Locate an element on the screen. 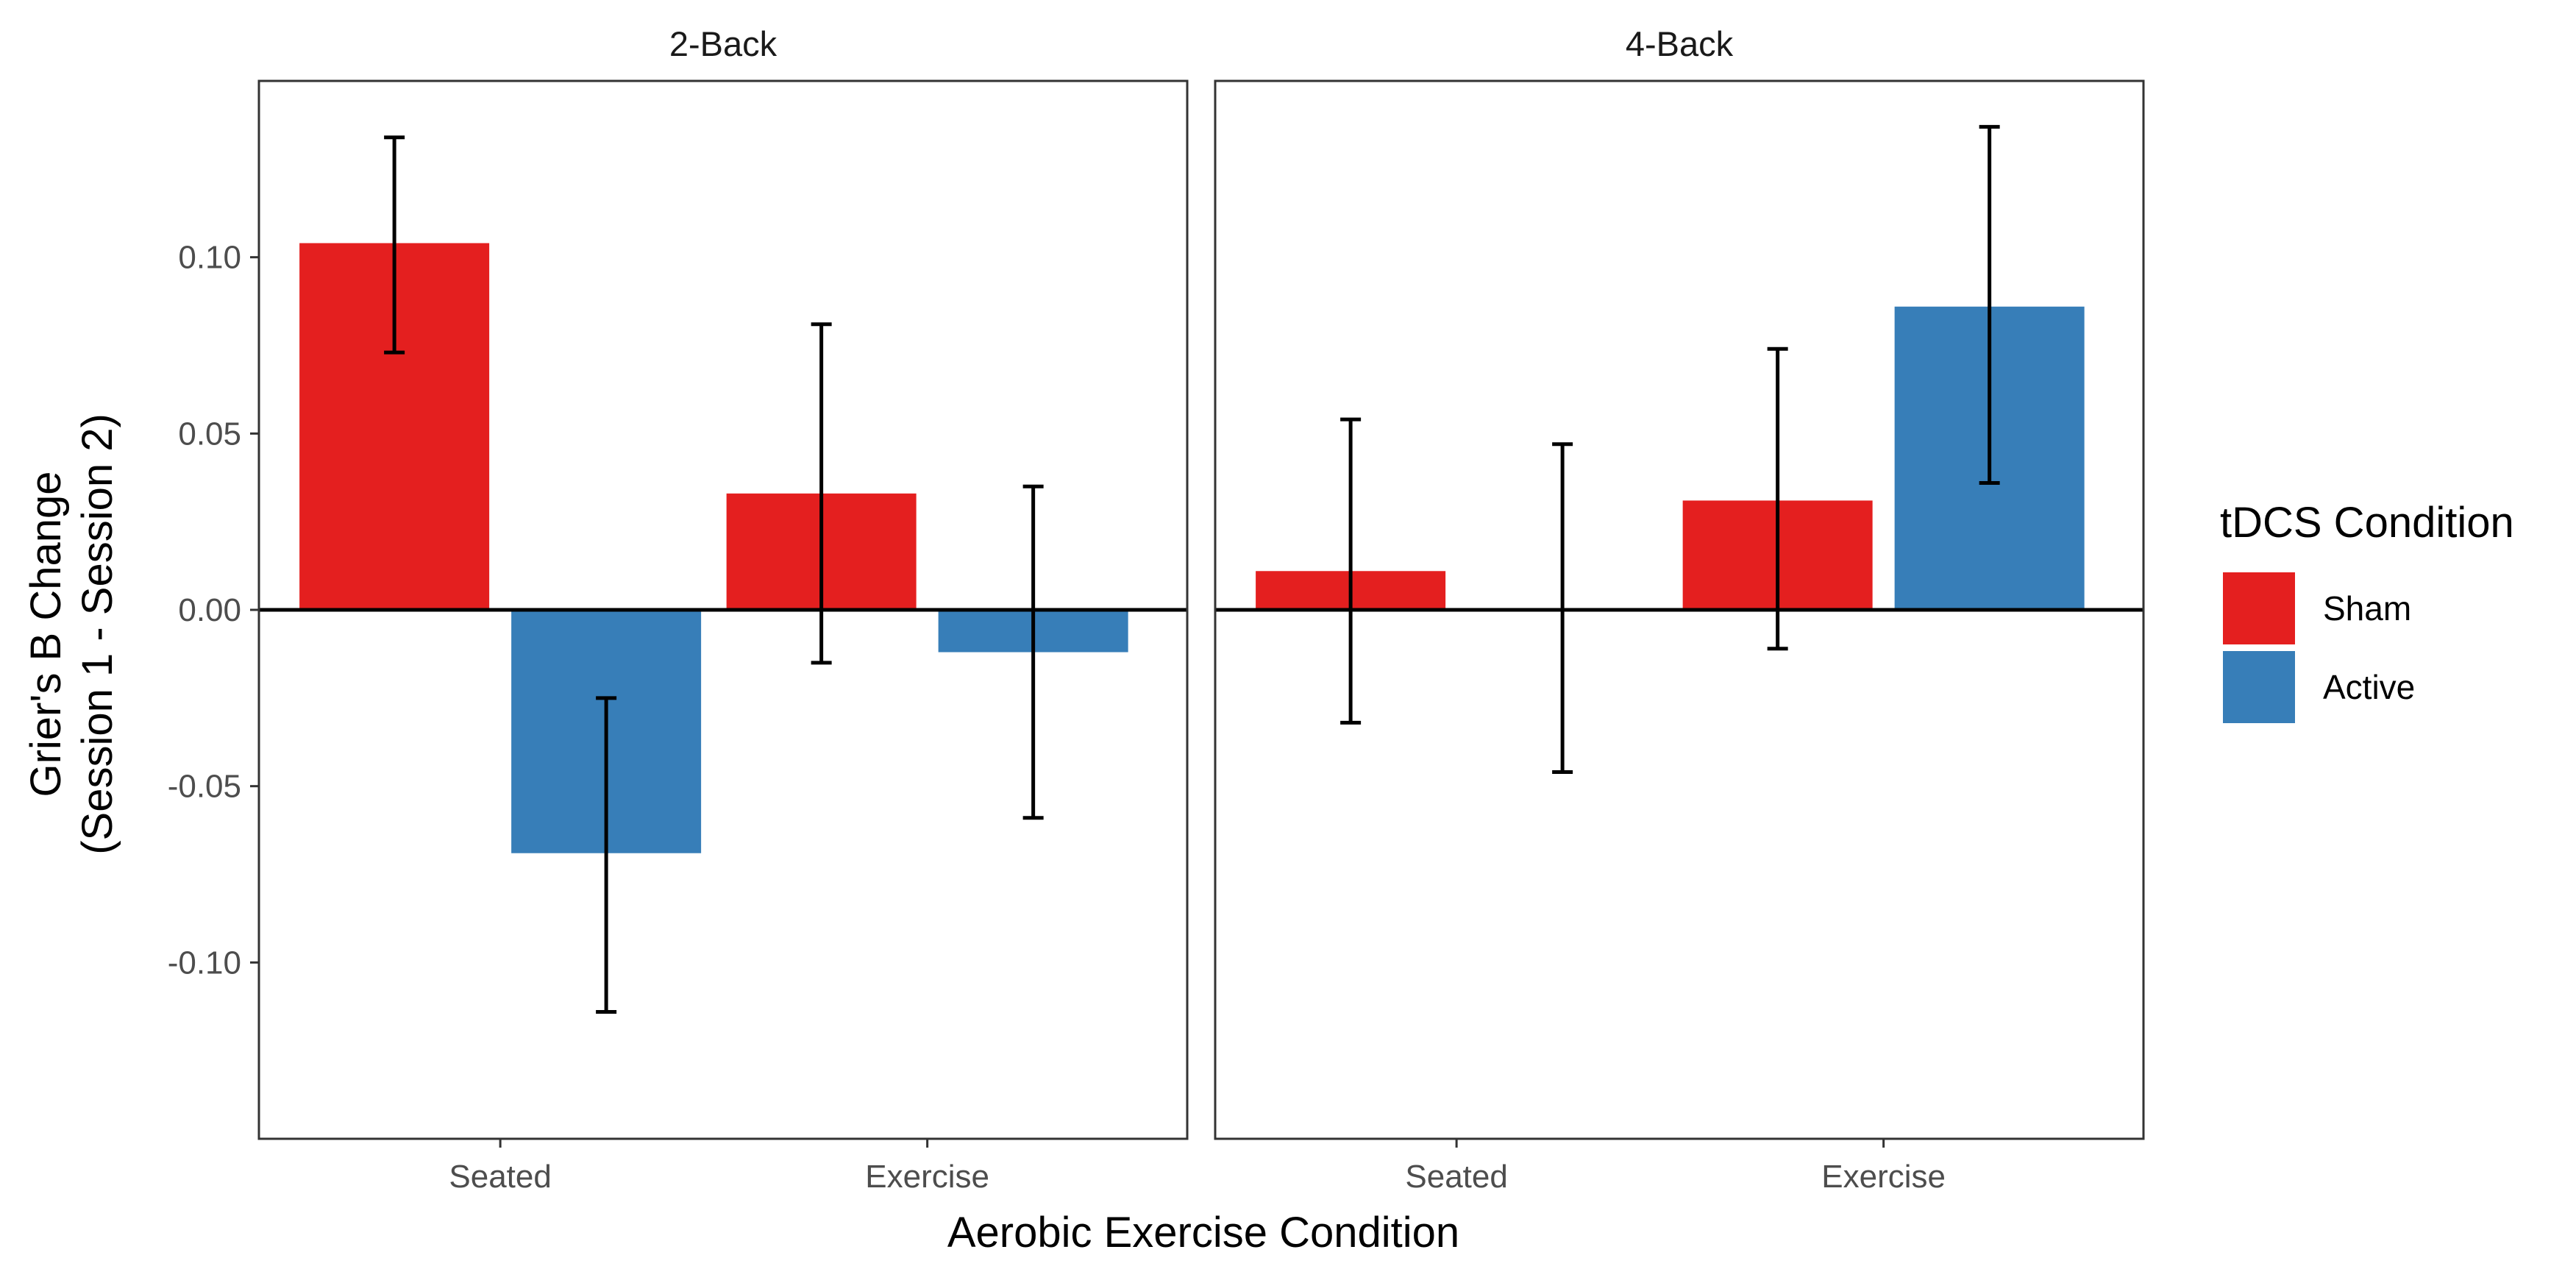 This screenshot has width=2576, height=1269. y-tick-label: -0.05 is located at coordinates (204, 787).